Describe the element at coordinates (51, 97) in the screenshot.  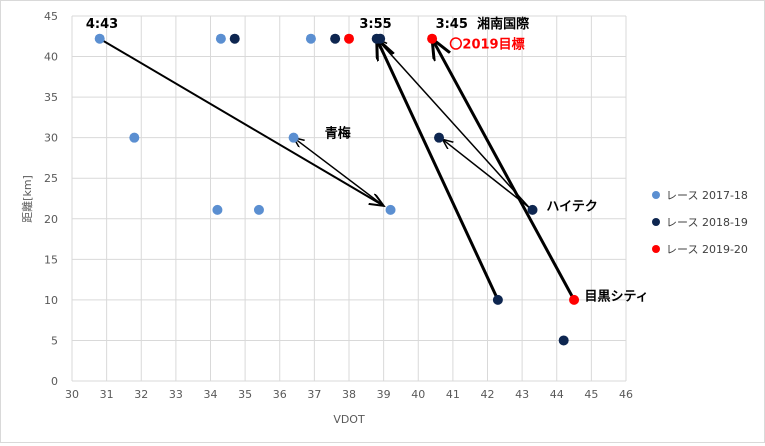
I see `y-tick-label: 35` at that location.